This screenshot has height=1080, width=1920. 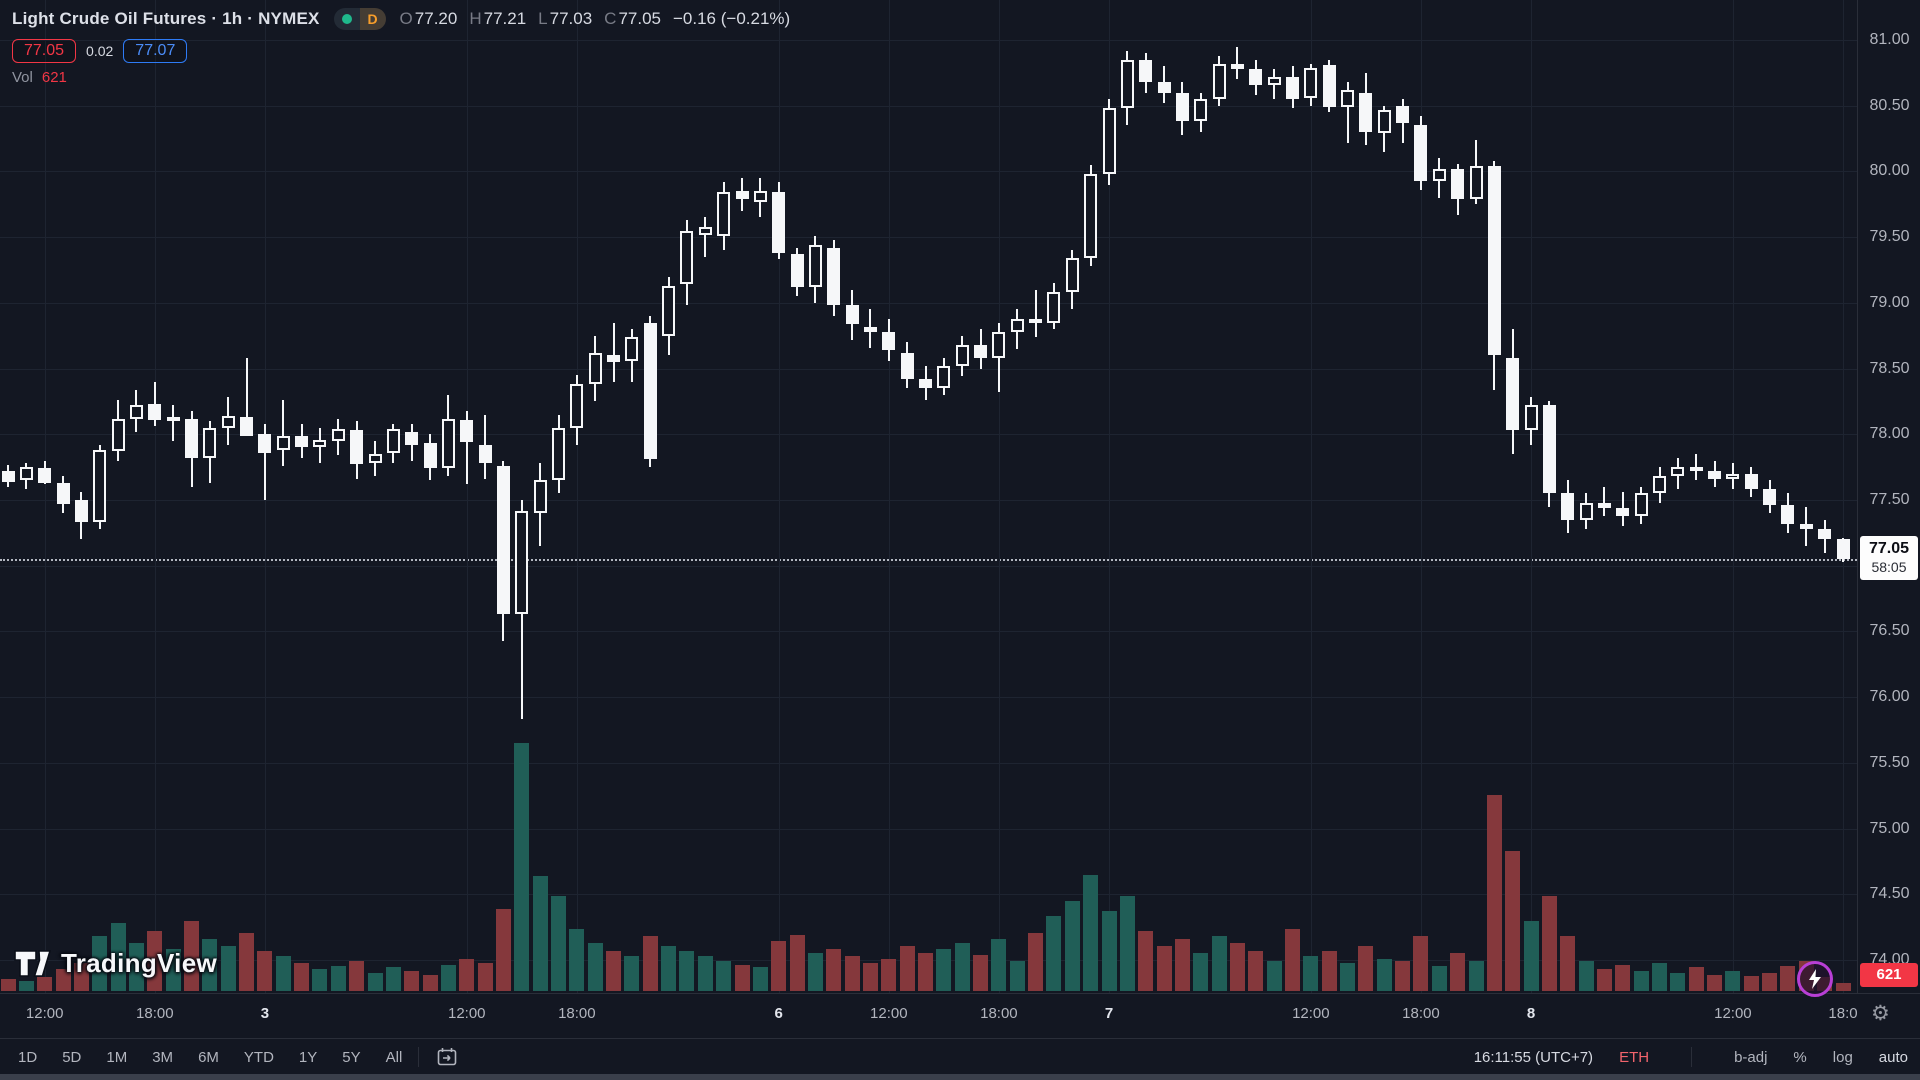 I want to click on percent-scale-button: %, so click(x=1800, y=1057).